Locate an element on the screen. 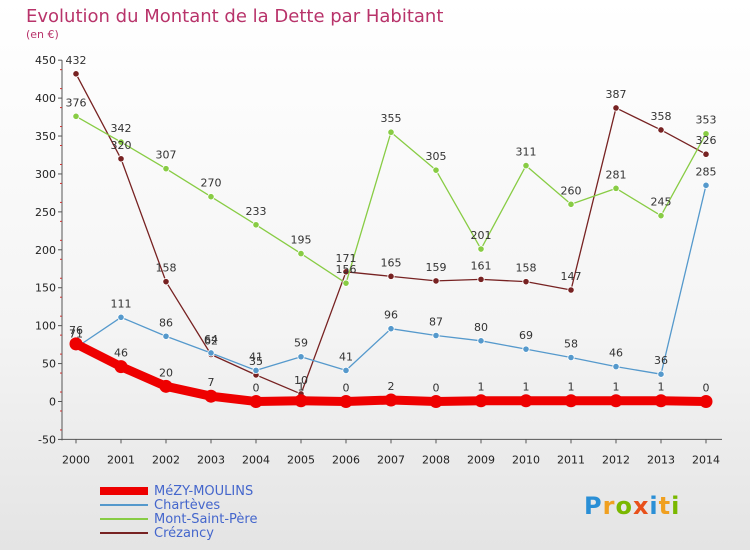 This screenshot has width=750, height=550. data-label: 245 is located at coordinates (661, 202).